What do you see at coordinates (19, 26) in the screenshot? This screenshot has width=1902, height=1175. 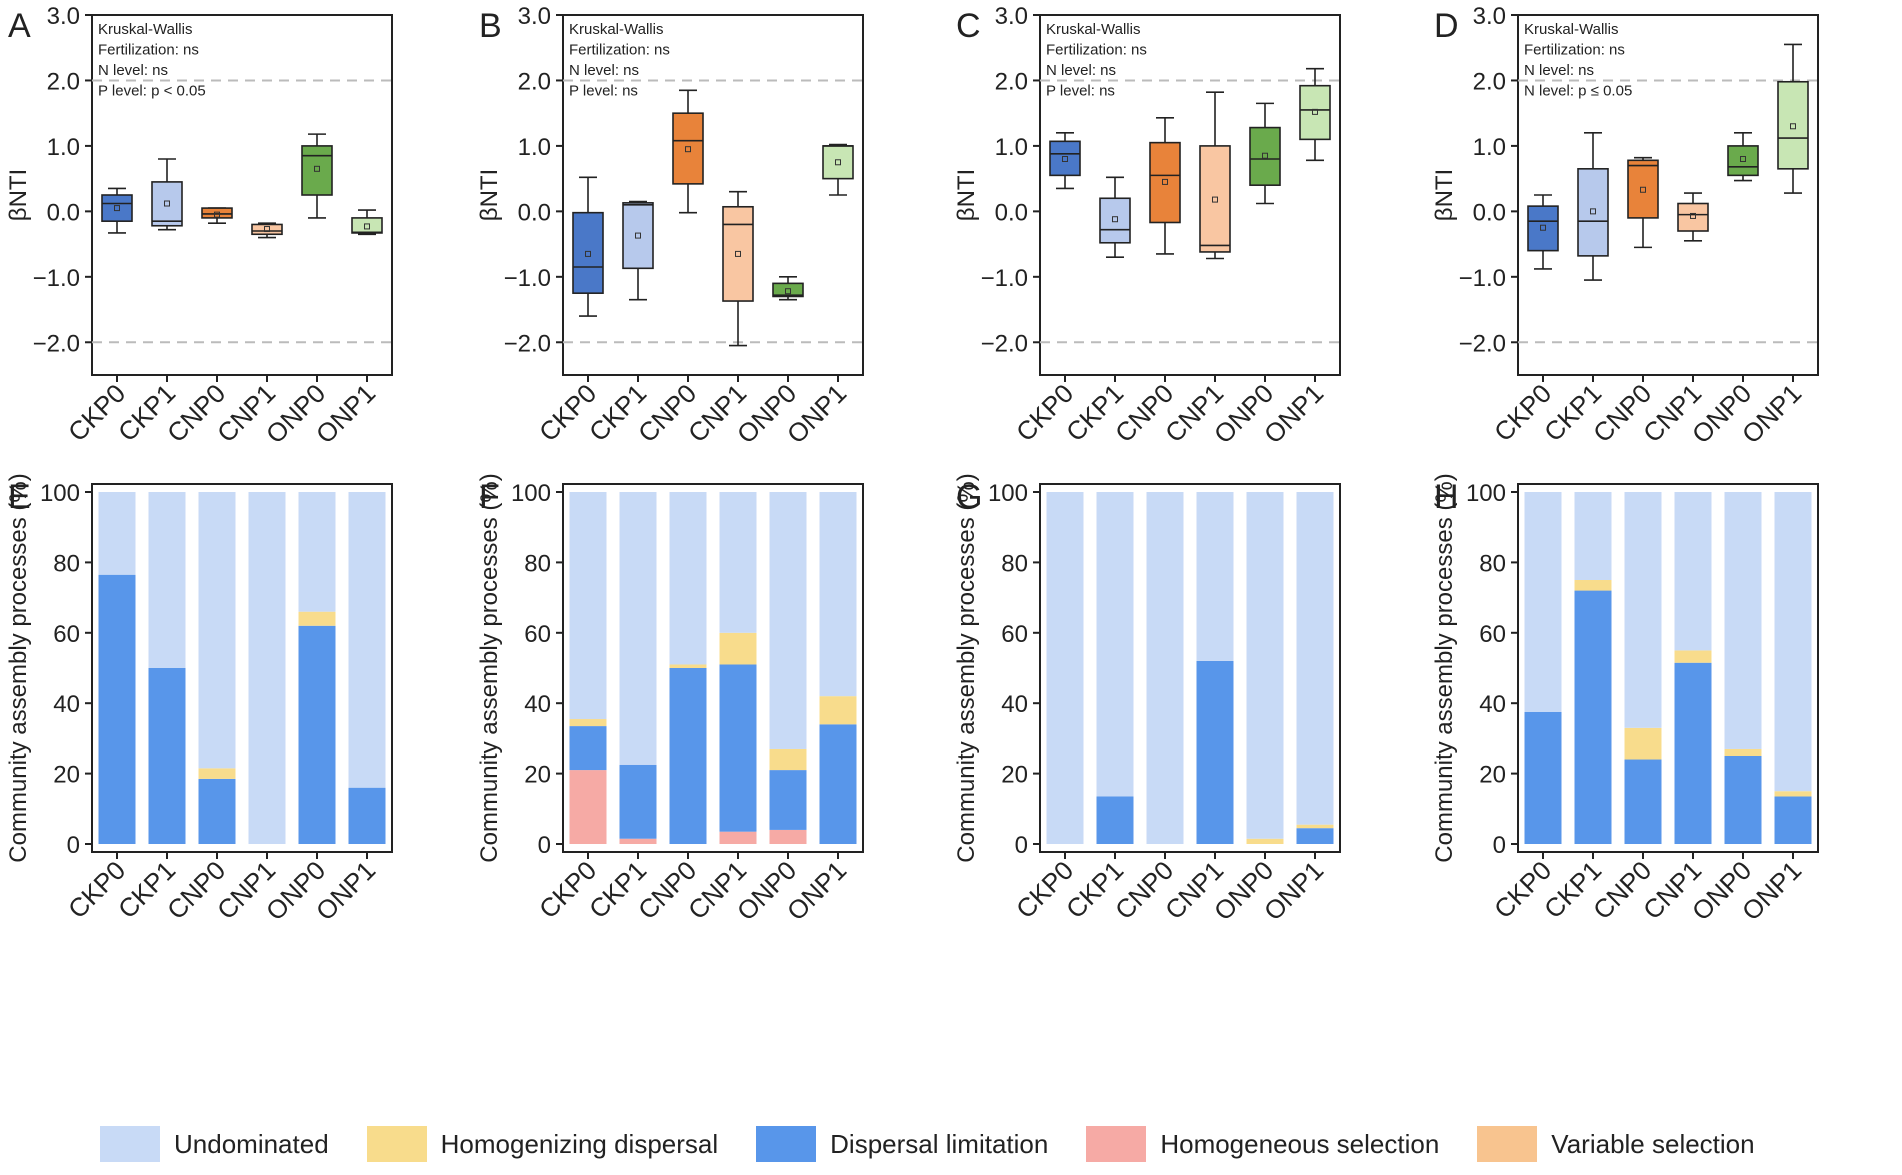 I see `panel-letter: A` at bounding box center [19, 26].